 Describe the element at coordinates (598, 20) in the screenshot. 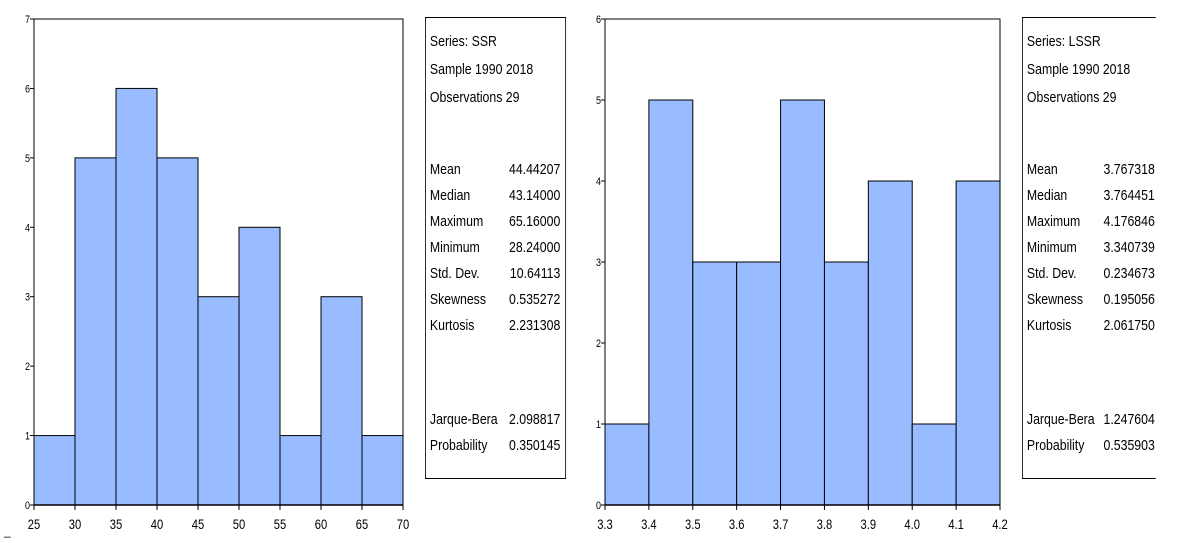

I see `lssr-y-tick-label: 6` at that location.